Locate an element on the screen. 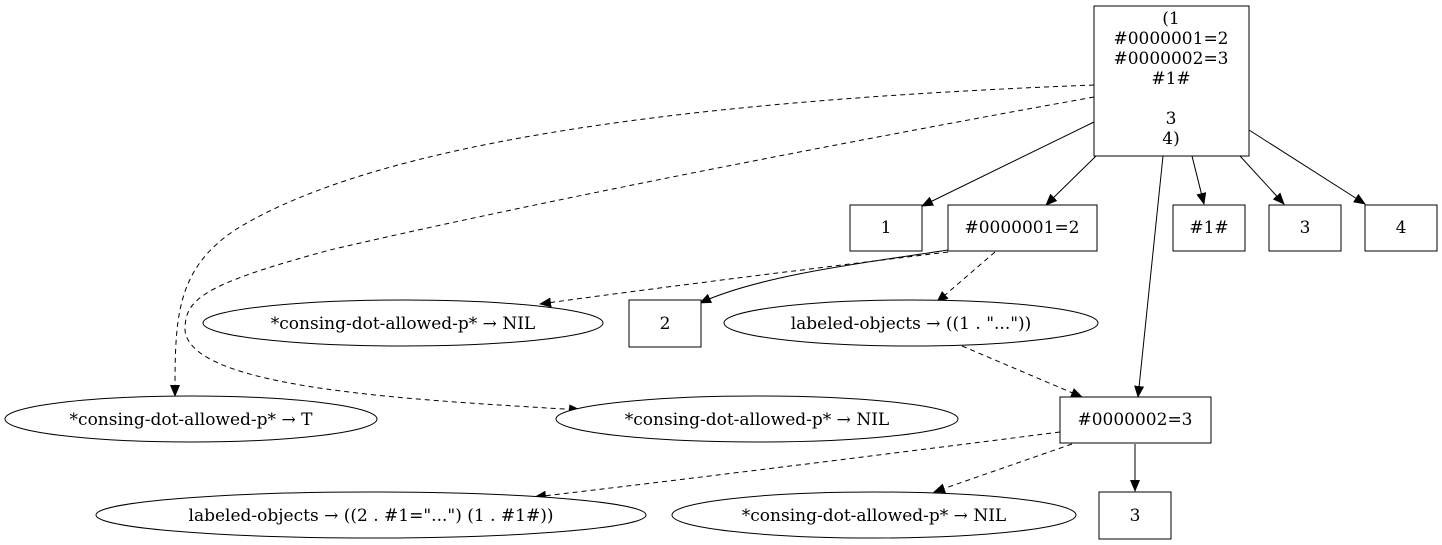 This screenshot has height=545, width=1442. node-label2 is located at coordinates (1135, 420).